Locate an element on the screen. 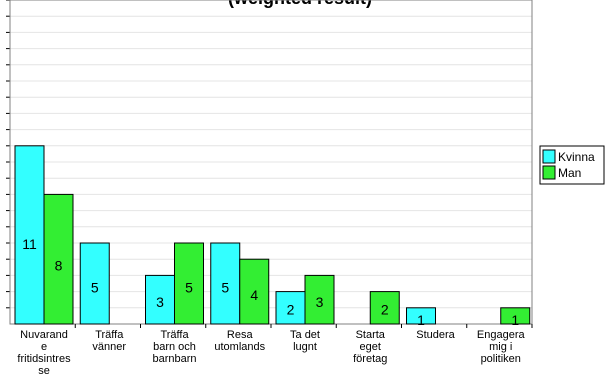 Image resolution: width=608 pixels, height=383 pixels. bar-value-label: 11 is located at coordinates (29, 244).